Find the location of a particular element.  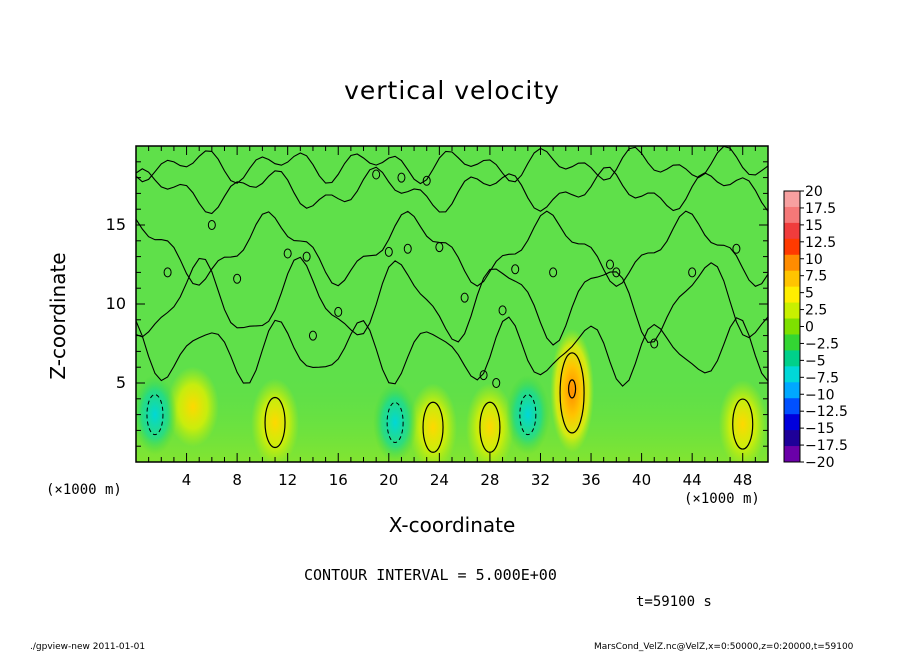

colorbar-label-7: 2.5 is located at coordinates (816, 311).